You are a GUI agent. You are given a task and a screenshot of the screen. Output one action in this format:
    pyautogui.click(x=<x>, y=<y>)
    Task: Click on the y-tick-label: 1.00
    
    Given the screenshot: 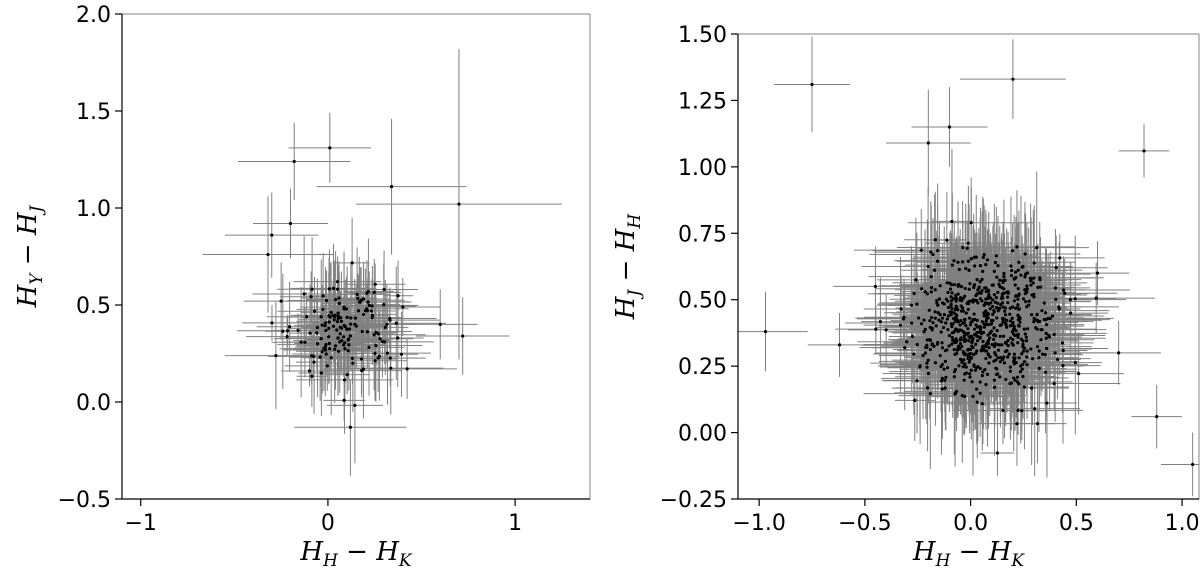 What is the action you would take?
    pyautogui.click(x=702, y=168)
    